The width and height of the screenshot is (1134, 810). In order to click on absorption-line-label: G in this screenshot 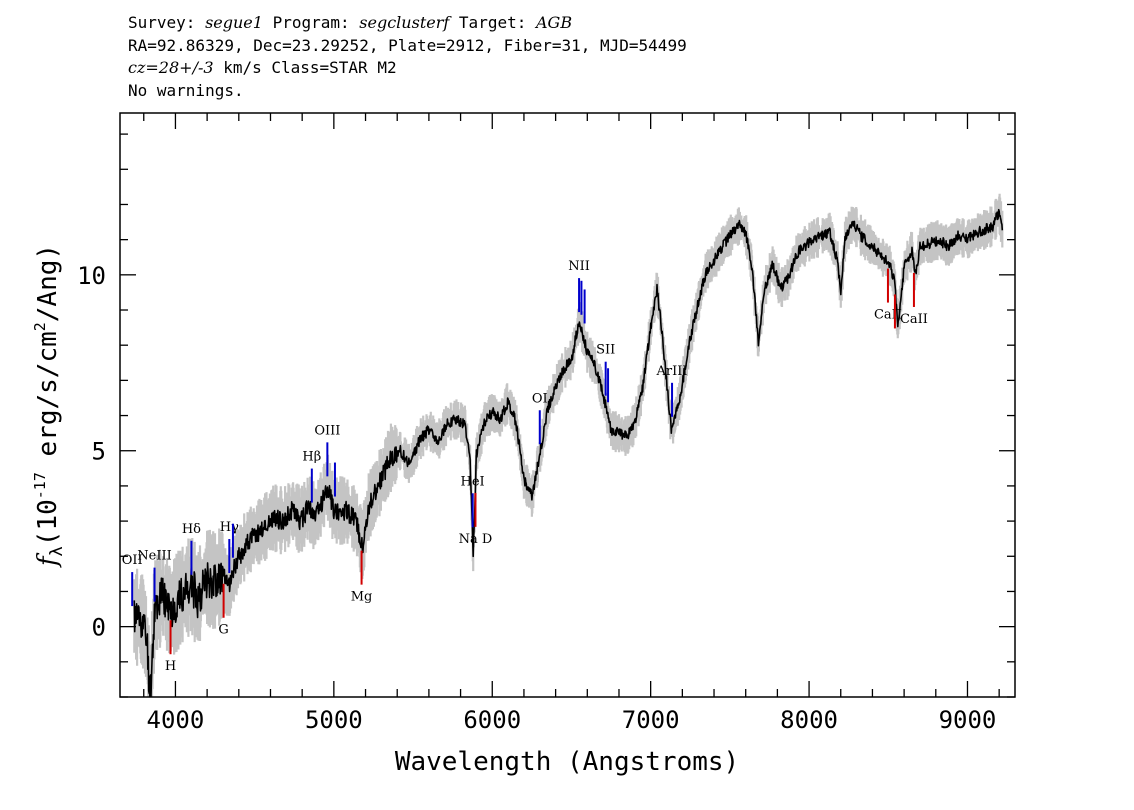, I will do `click(223, 630)`.